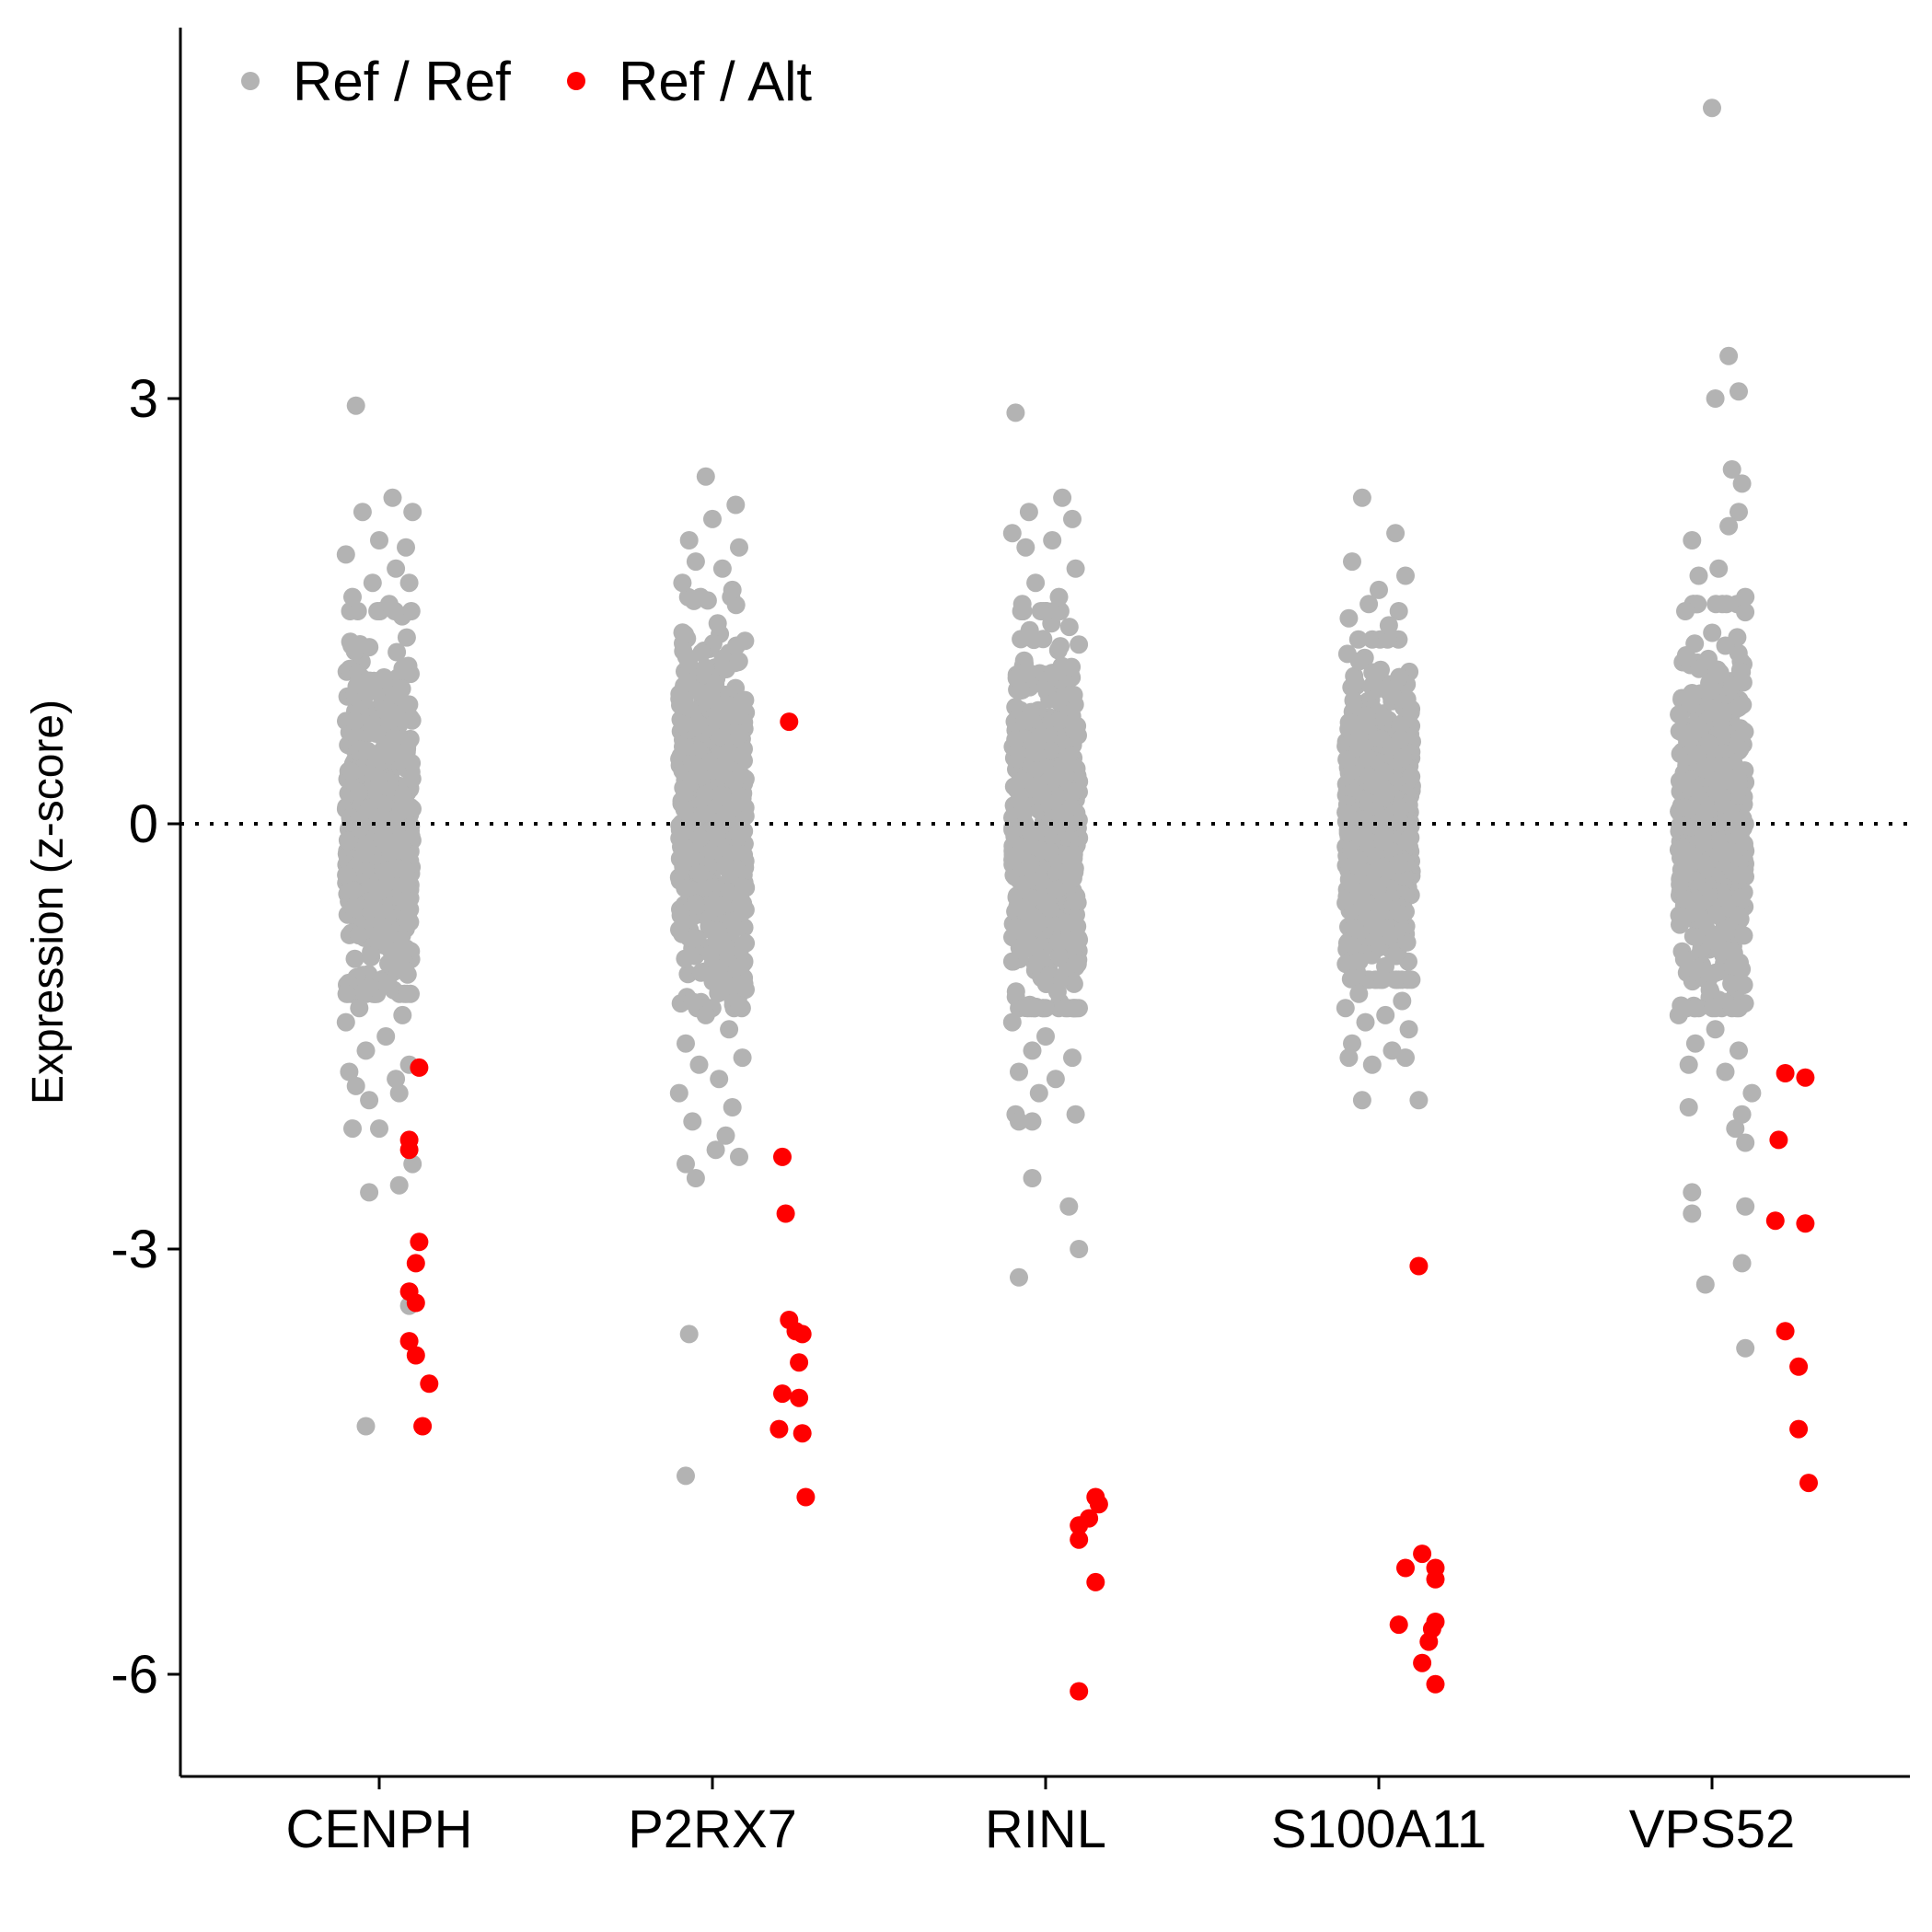 This screenshot has height=1932, width=1932. I want to click on legend-marker, so click(576, 81).